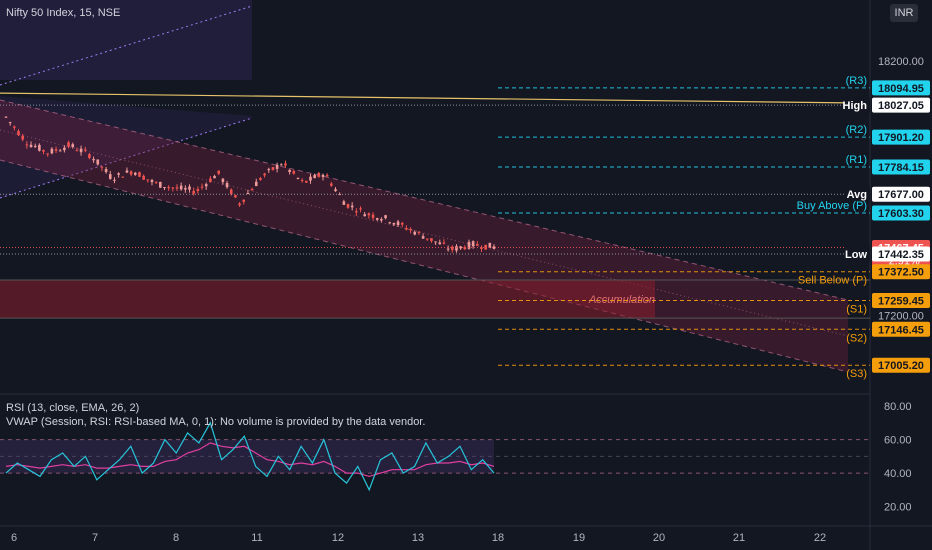 Image resolution: width=932 pixels, height=550 pixels. I want to click on level-label-s1: (S1), so click(856, 310).